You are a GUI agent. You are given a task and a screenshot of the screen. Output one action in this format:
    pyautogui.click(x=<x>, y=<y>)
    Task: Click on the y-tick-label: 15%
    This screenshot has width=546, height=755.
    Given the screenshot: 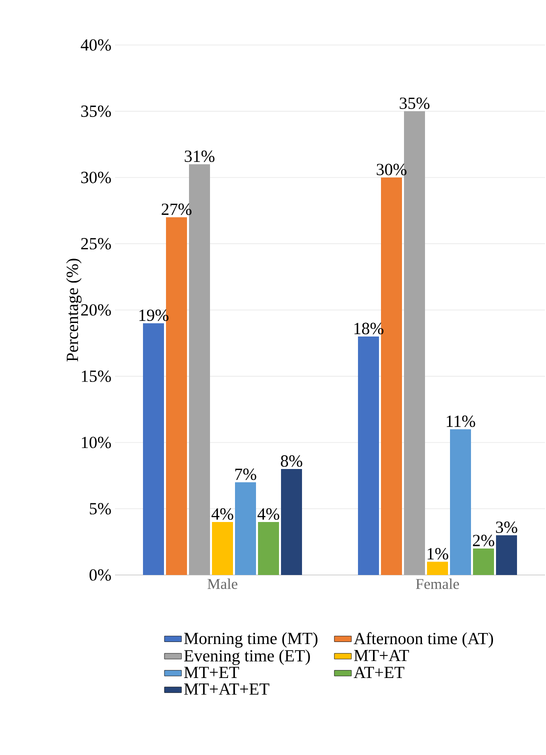 What is the action you would take?
    pyautogui.click(x=96, y=376)
    